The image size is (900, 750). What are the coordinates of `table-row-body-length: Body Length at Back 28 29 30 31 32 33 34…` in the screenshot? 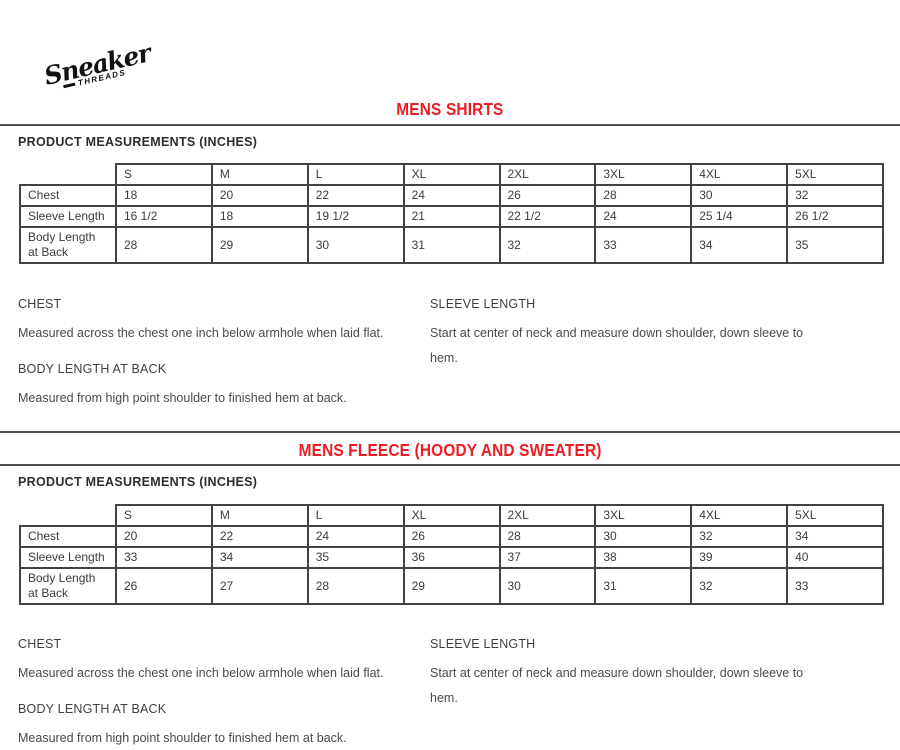 It's located at (451, 245).